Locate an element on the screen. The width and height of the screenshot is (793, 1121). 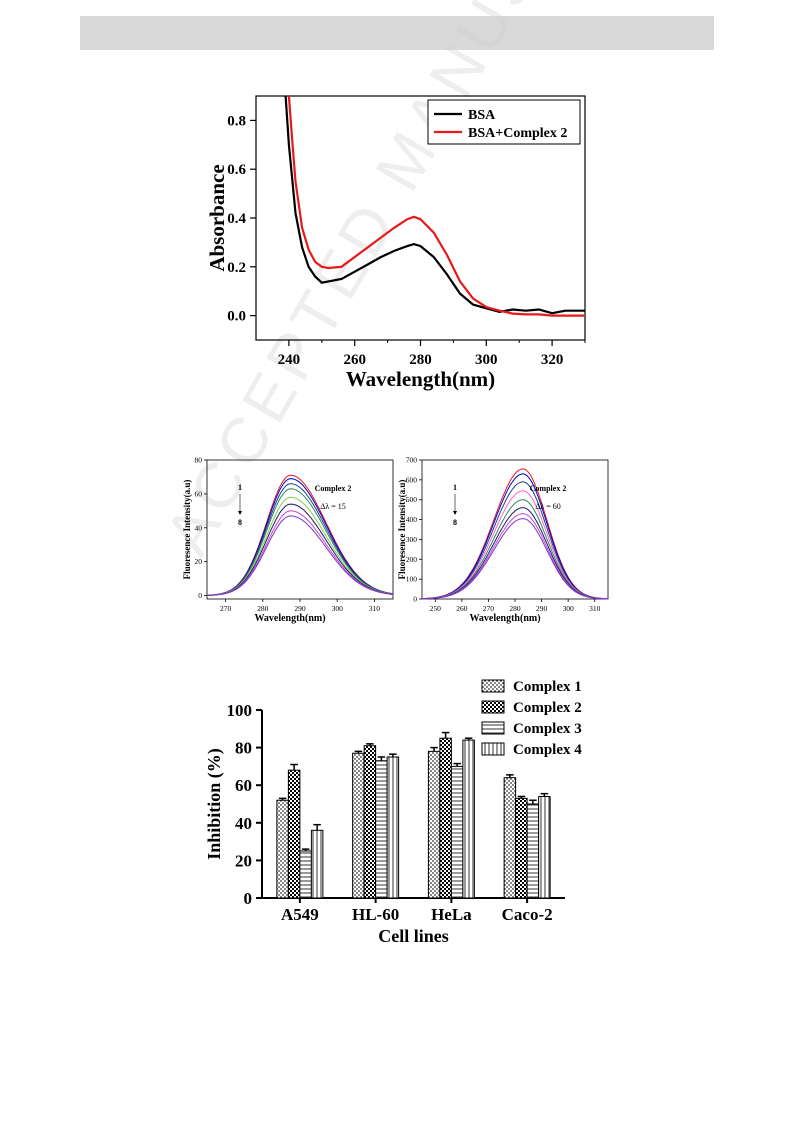
y-tick-label: 200 is located at coordinates (412, 559).